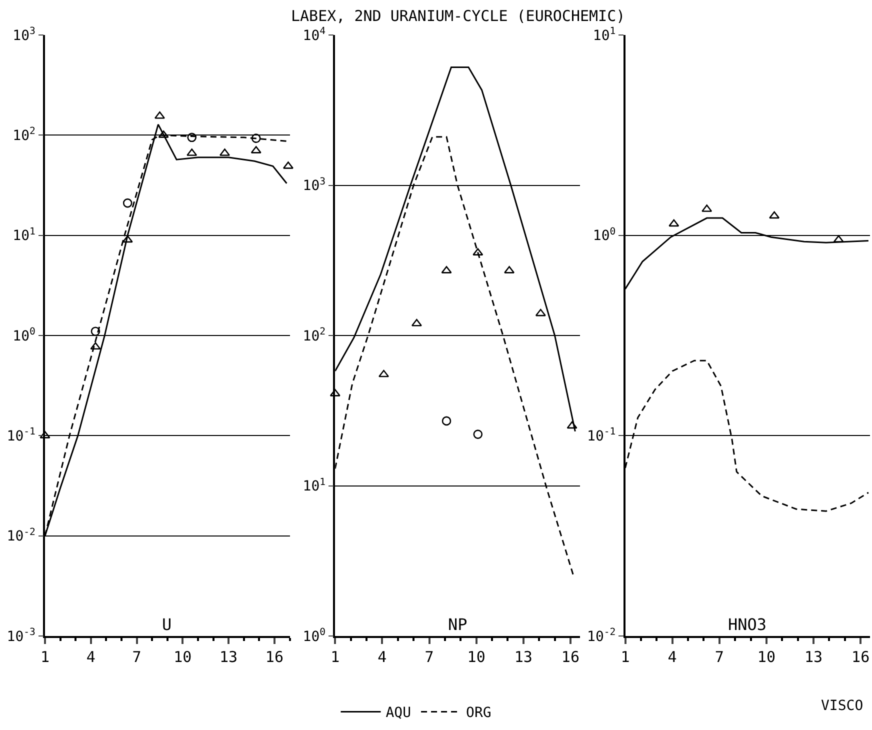 The width and height of the screenshot is (872, 730). I want to click on chart-title: LABEX, 2ND URANIUM-CYCLE (EUROCHEMIC), so click(458, 16).